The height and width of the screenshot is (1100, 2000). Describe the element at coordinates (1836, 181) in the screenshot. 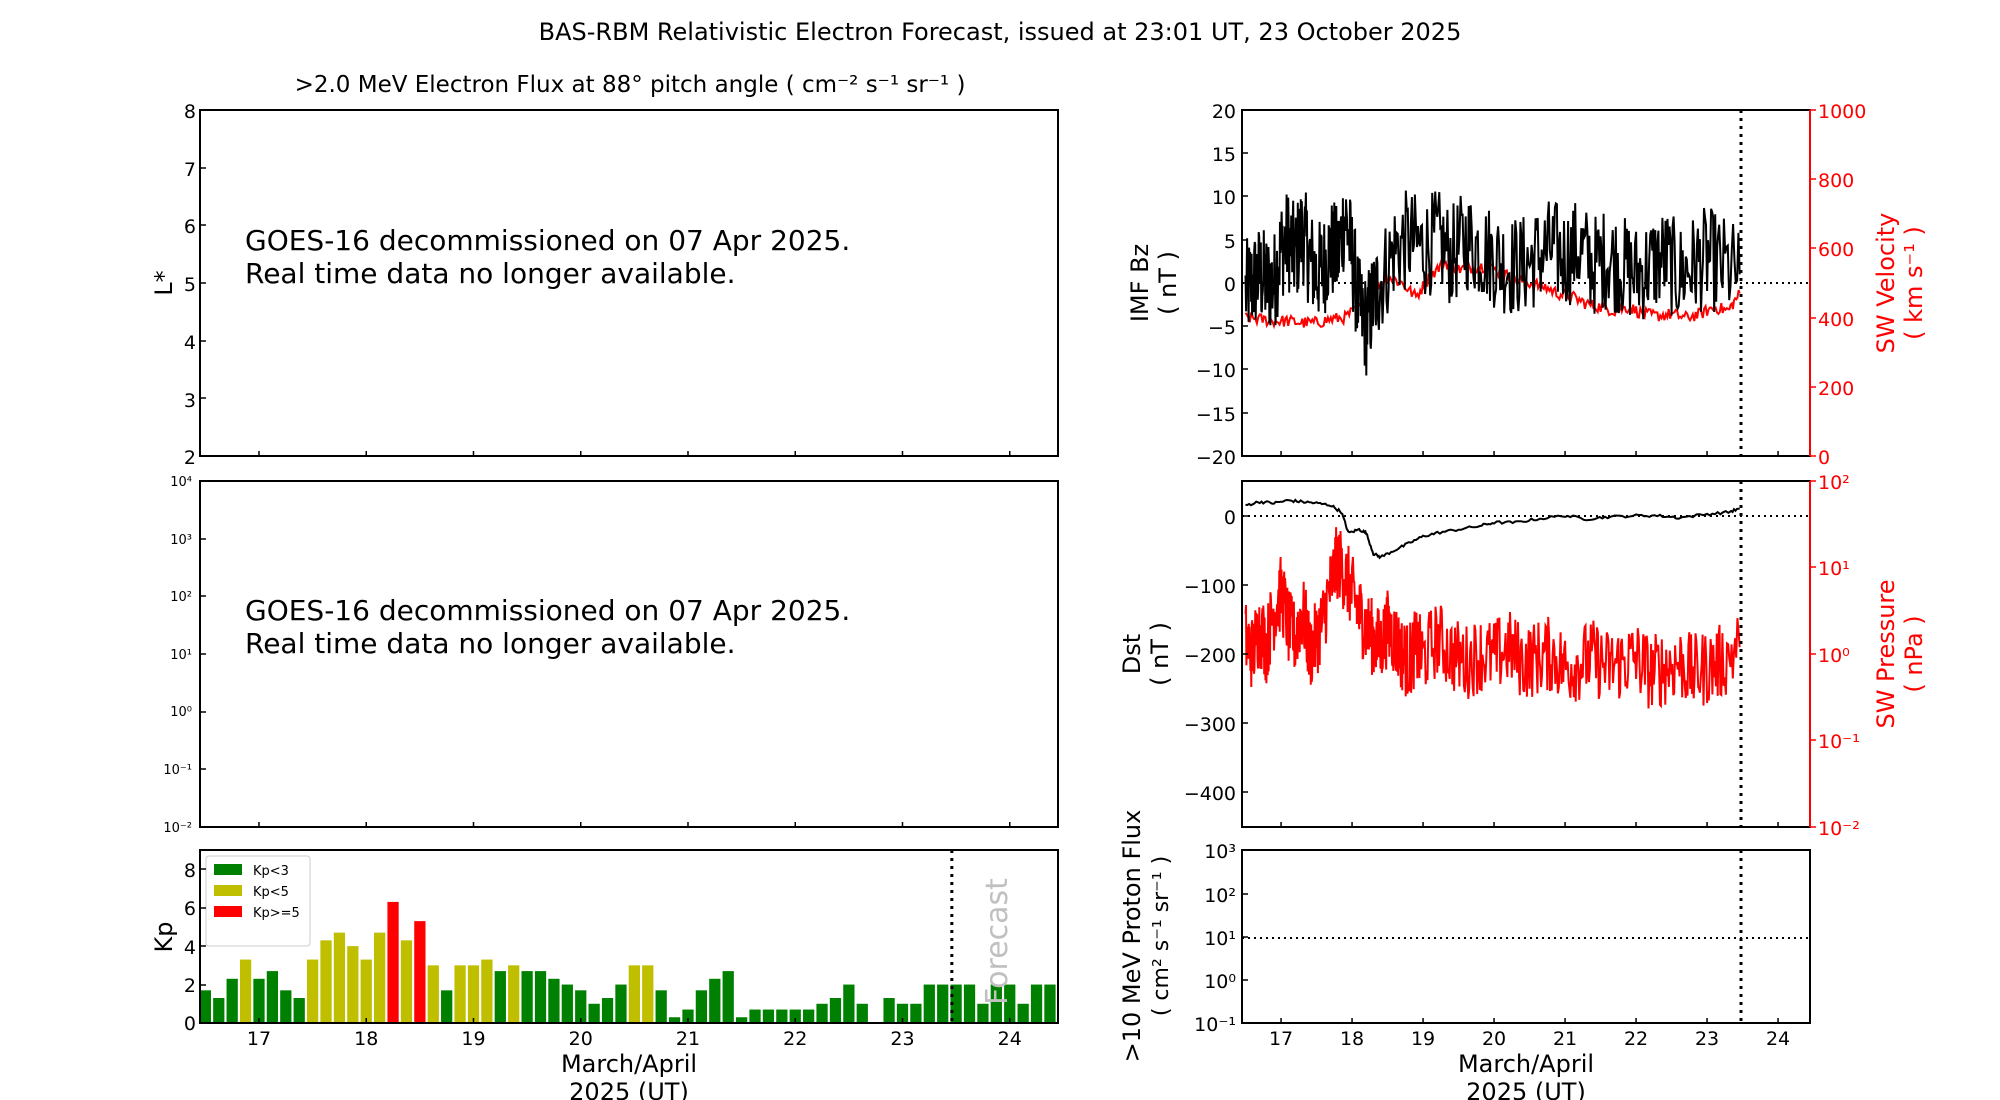

I see `velocity-ytick: 800` at that location.